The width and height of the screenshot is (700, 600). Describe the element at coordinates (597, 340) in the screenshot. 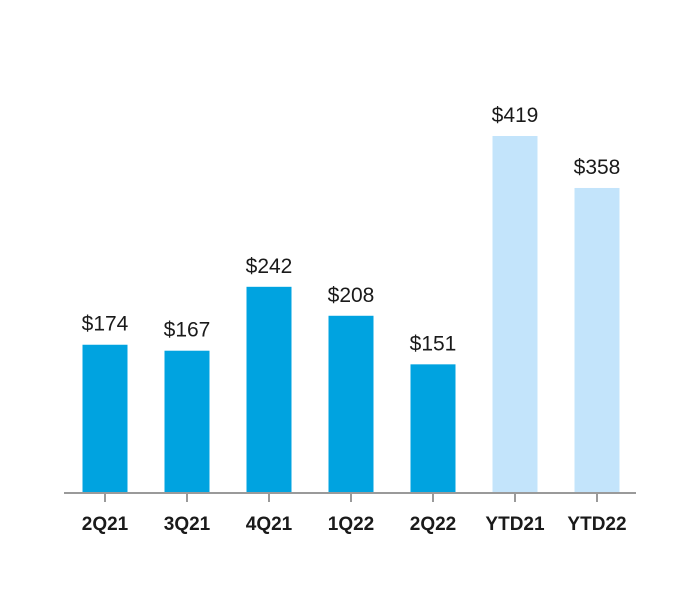

I see `bar-ytd22` at that location.